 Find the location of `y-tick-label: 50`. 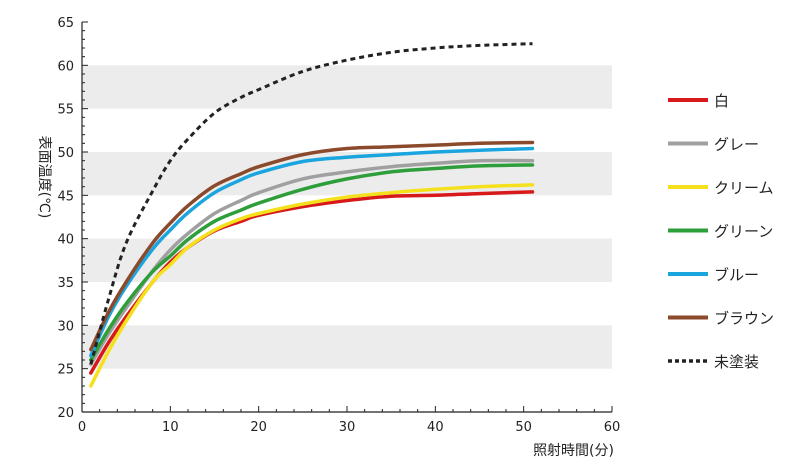

y-tick-label: 50 is located at coordinates (65, 153).